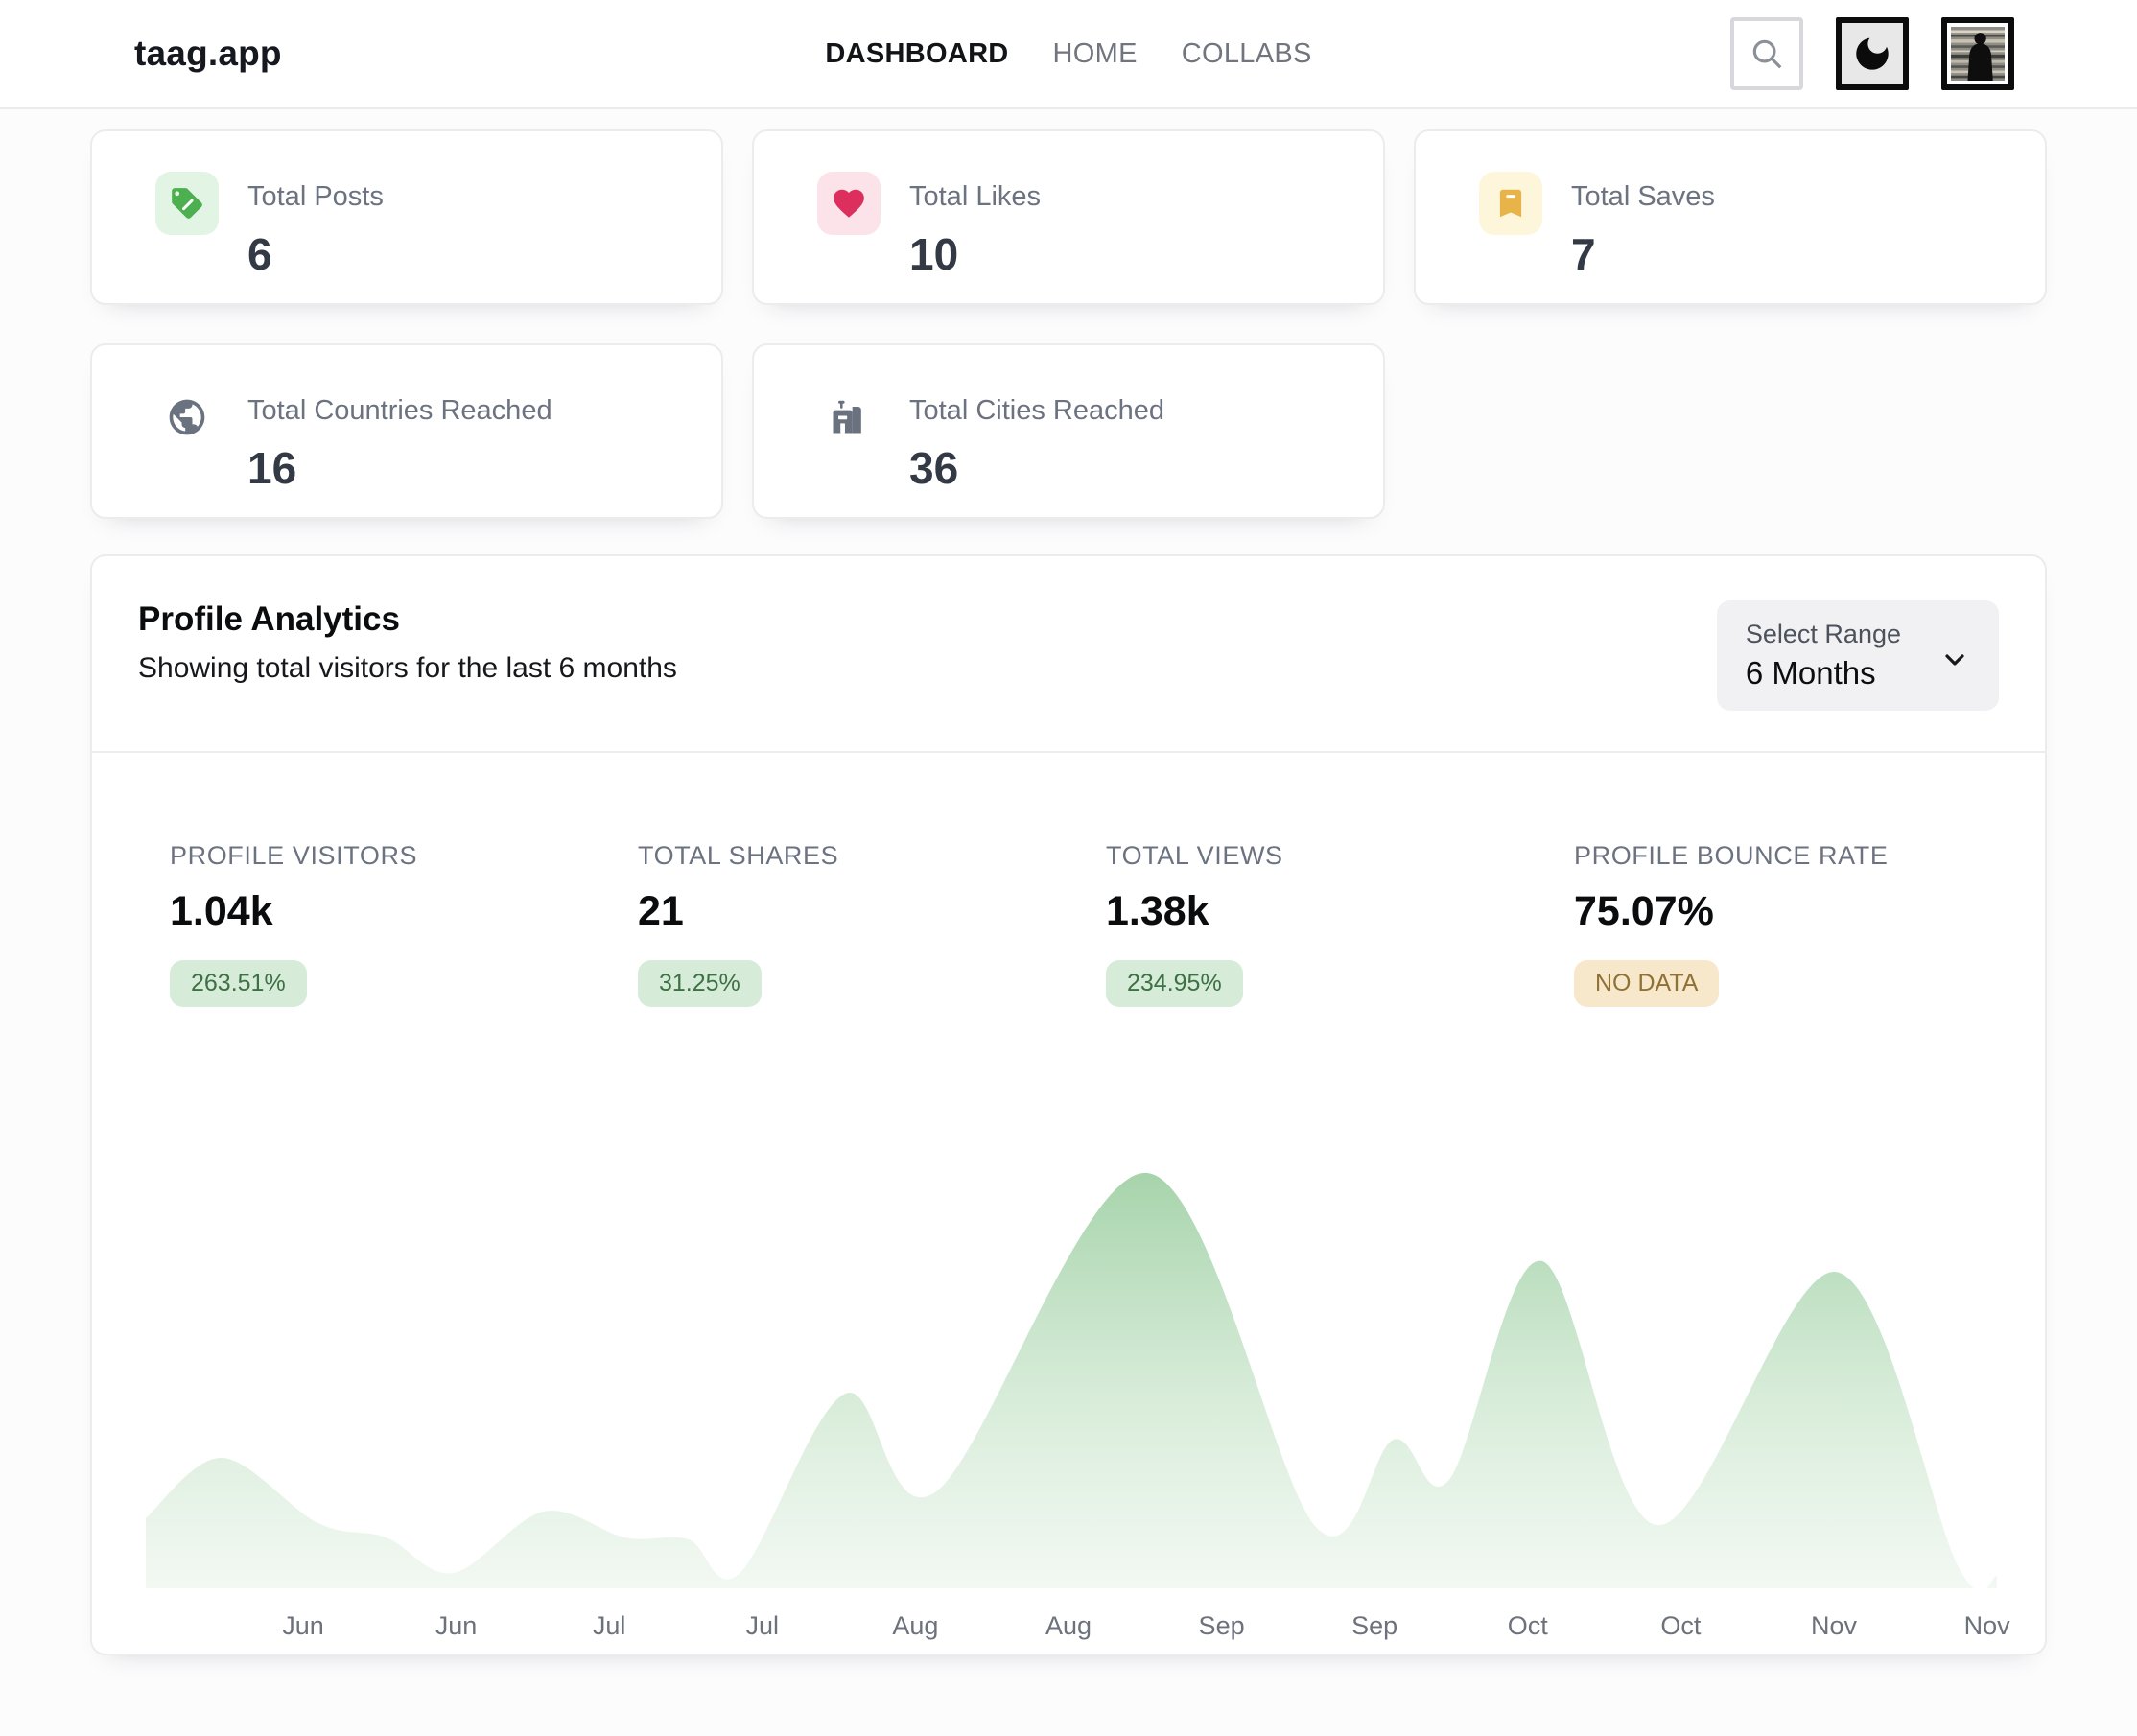 This screenshot has width=2137, height=1736. I want to click on avatar-button, so click(1977, 53).